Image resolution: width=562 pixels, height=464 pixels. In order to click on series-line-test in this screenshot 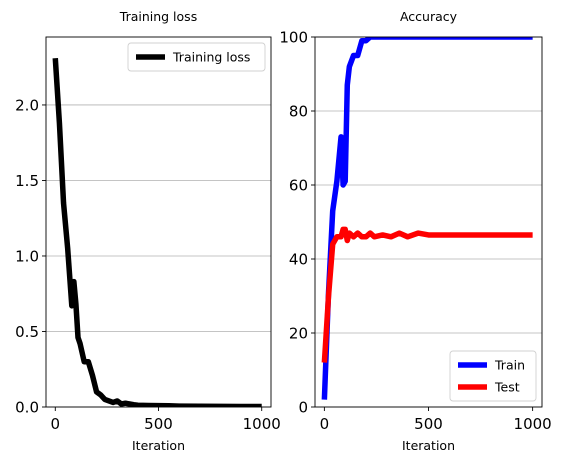, I will do `click(427, 294)`.